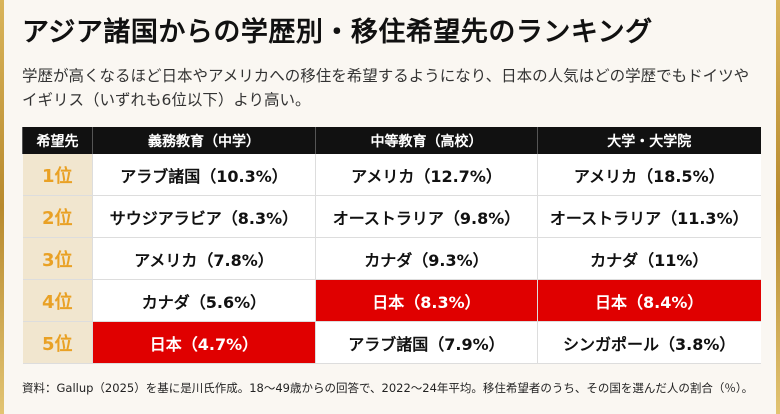  I want to click on header-cell: 希望先, so click(57, 140).